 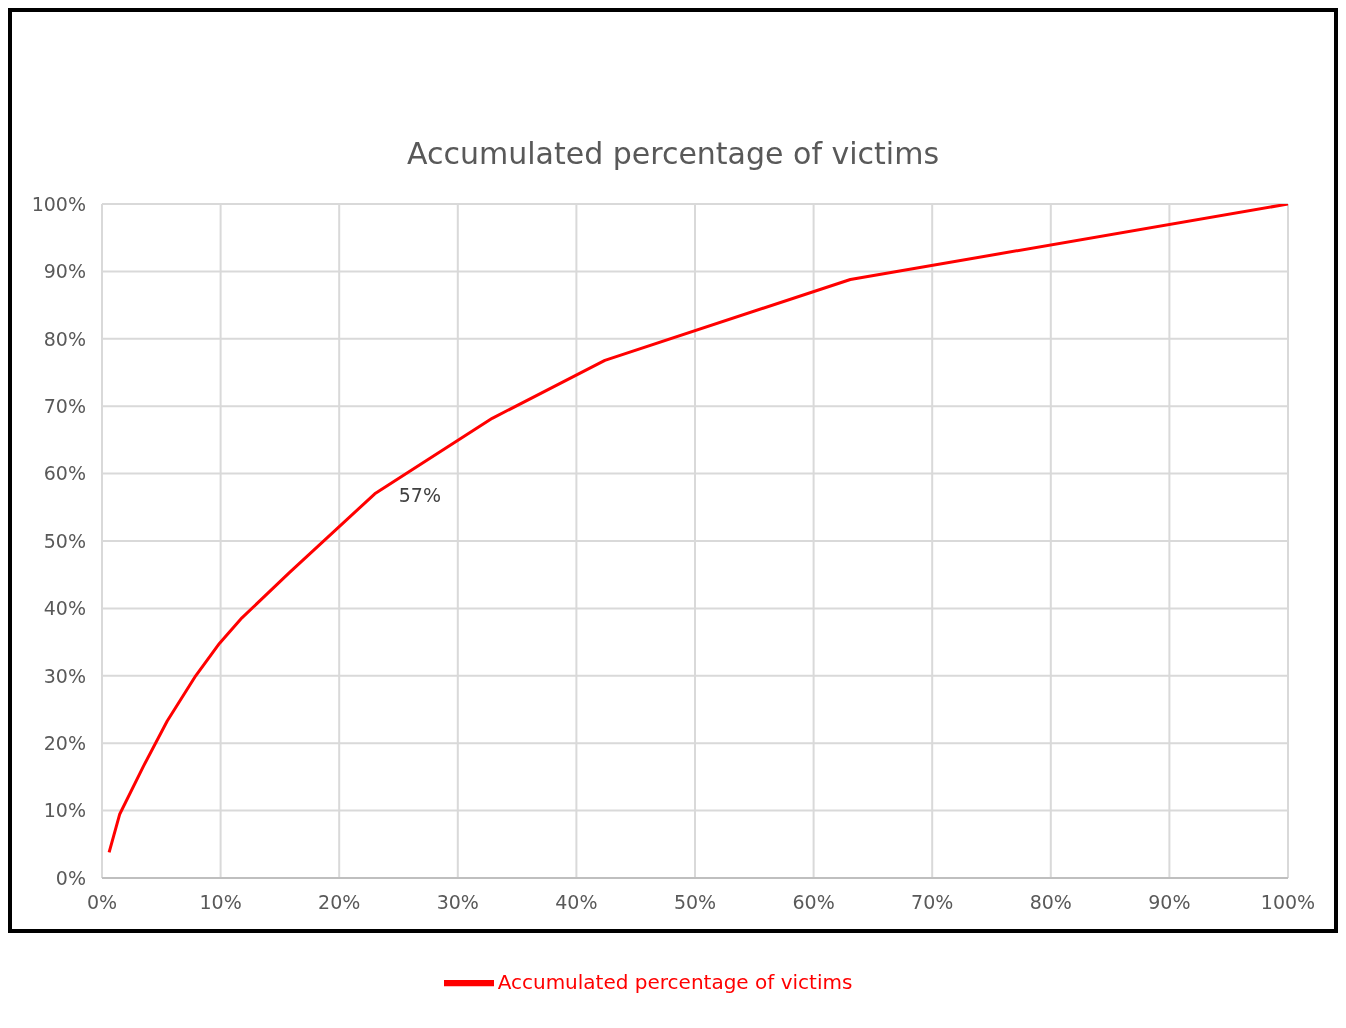 I want to click on legend-label: Accumulated percentage of victims, so click(x=675, y=981).